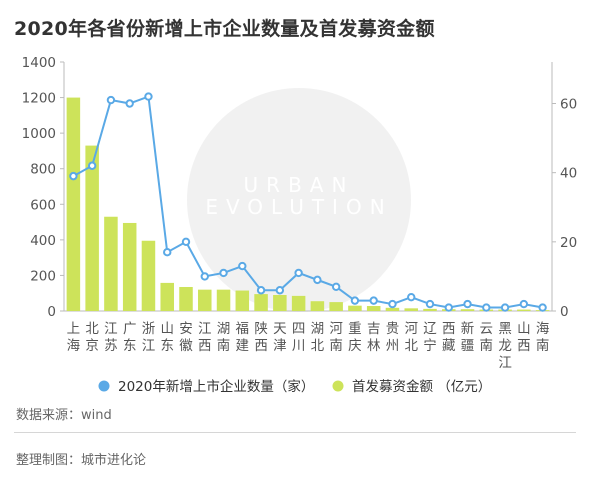  What do you see at coordinates (336, 337) in the screenshot?
I see `x-tick-label: 河南` at bounding box center [336, 337].